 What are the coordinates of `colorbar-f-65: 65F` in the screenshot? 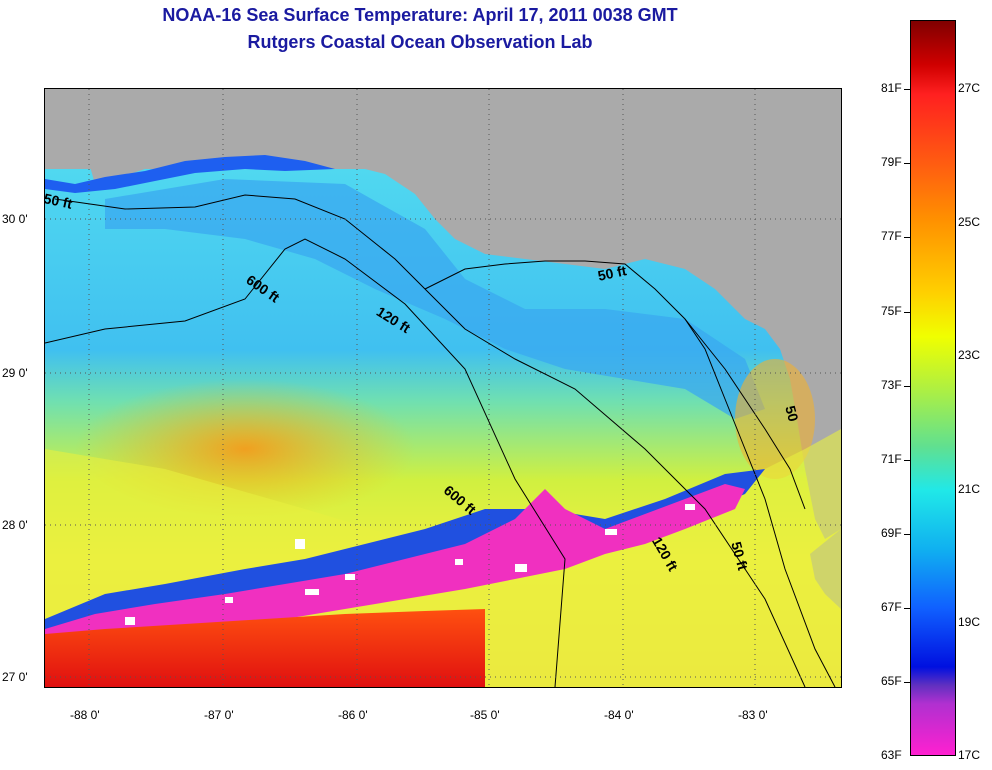 It's located at (891, 681).